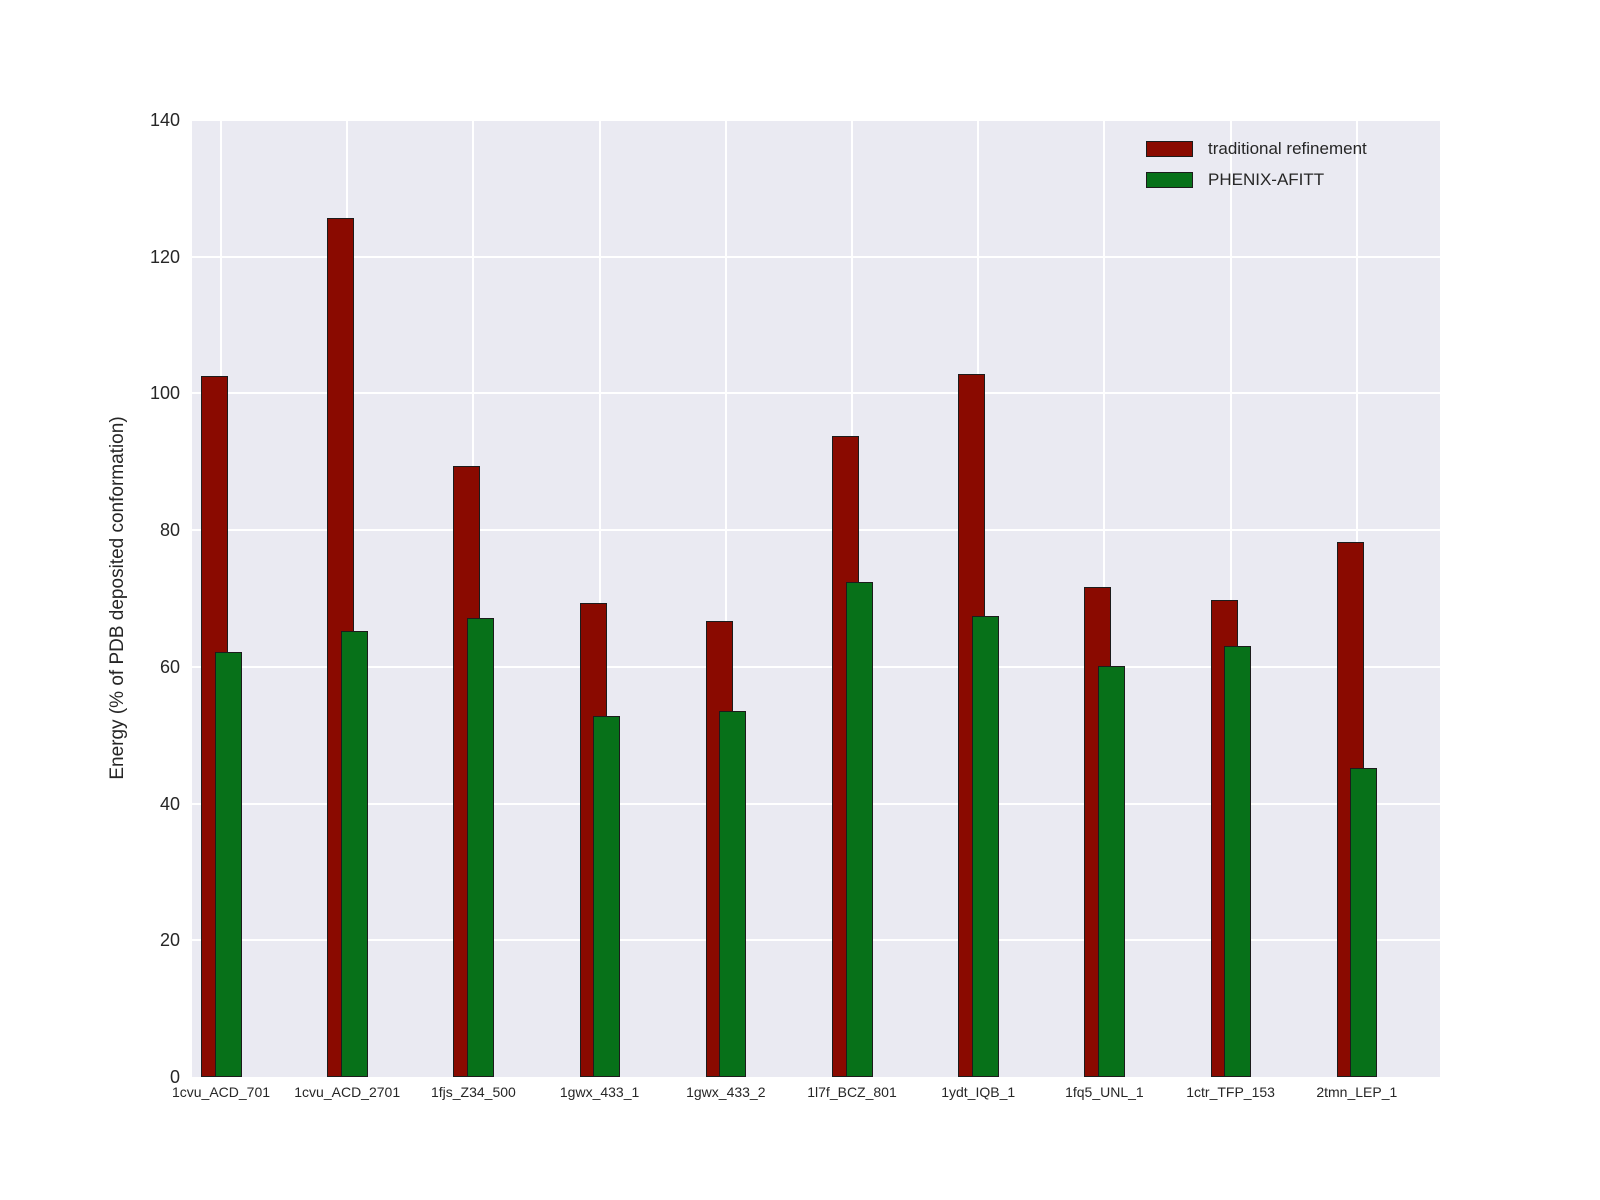 The width and height of the screenshot is (1600, 1200). I want to click on legend-label: PHENIX-AFITT, so click(1266, 179).